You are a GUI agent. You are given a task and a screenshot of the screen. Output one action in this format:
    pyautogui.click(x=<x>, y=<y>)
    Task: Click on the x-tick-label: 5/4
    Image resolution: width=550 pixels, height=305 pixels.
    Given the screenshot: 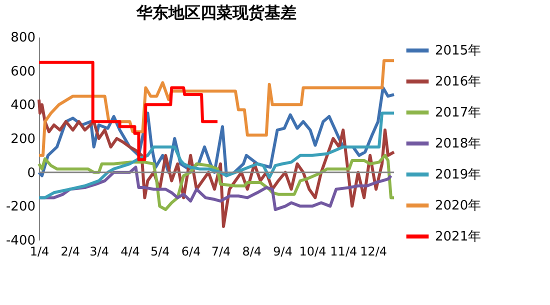 What is the action you would take?
    pyautogui.click(x=160, y=251)
    